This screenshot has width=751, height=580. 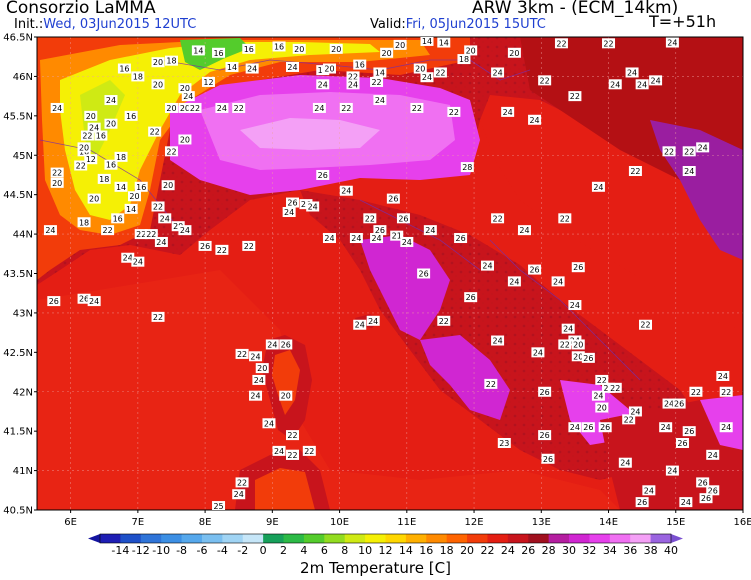 I want to click on lat-tick-label: 43.5N, so click(x=18, y=274).